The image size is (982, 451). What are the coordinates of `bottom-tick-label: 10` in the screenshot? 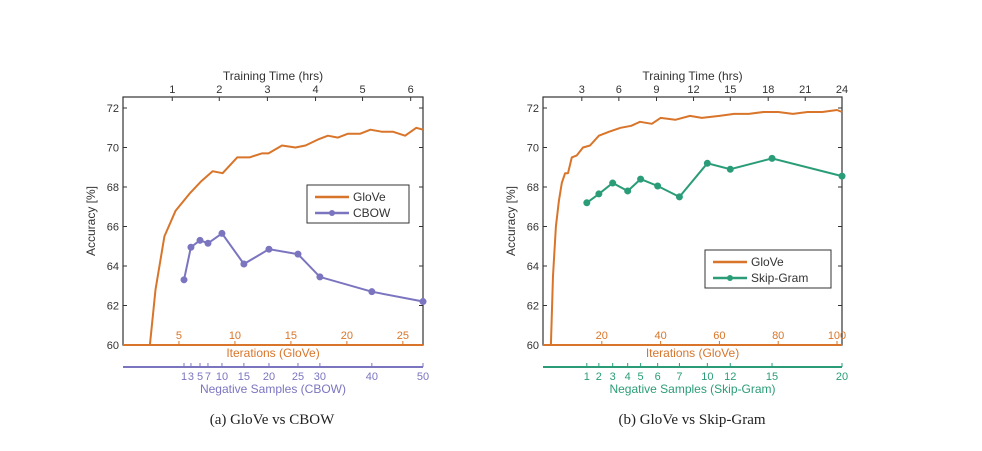 It's located at (235, 336).